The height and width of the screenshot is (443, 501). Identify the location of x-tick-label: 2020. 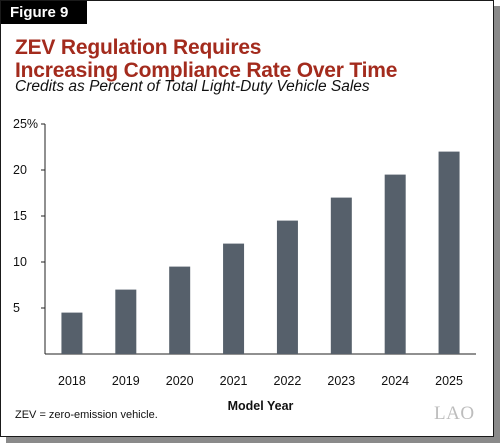
(180, 381).